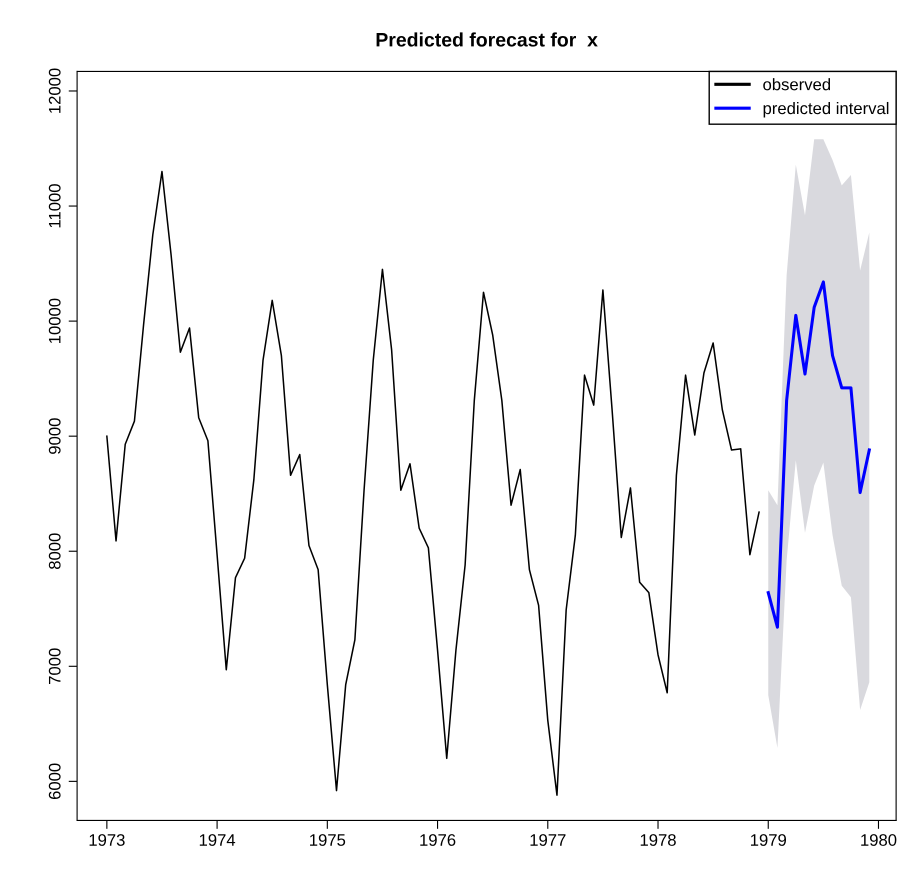 The height and width of the screenshot is (871, 907). Describe the element at coordinates (548, 840) in the screenshot. I see `x-tick-label: 1977` at that location.